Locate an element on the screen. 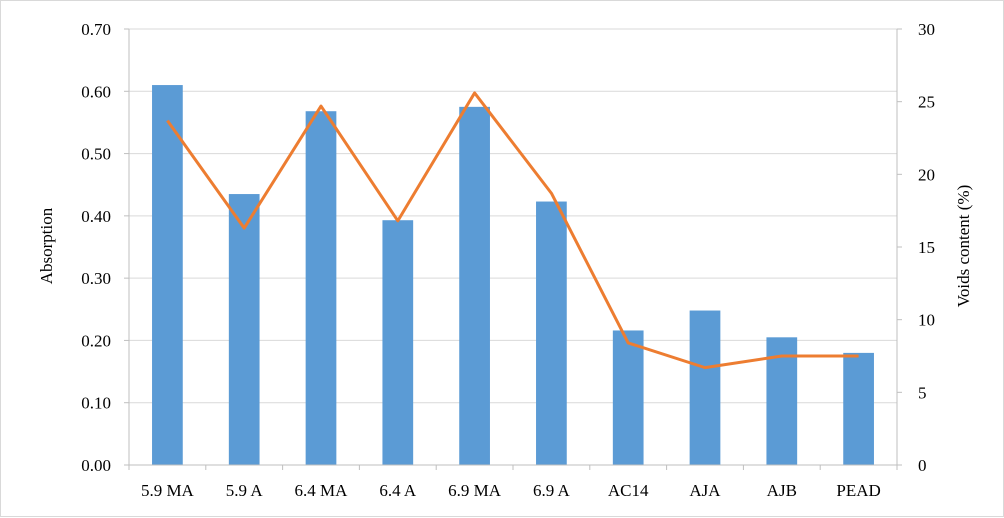 The height and width of the screenshot is (518, 1004). x-tick-label: 5.9 MA is located at coordinates (168, 490).